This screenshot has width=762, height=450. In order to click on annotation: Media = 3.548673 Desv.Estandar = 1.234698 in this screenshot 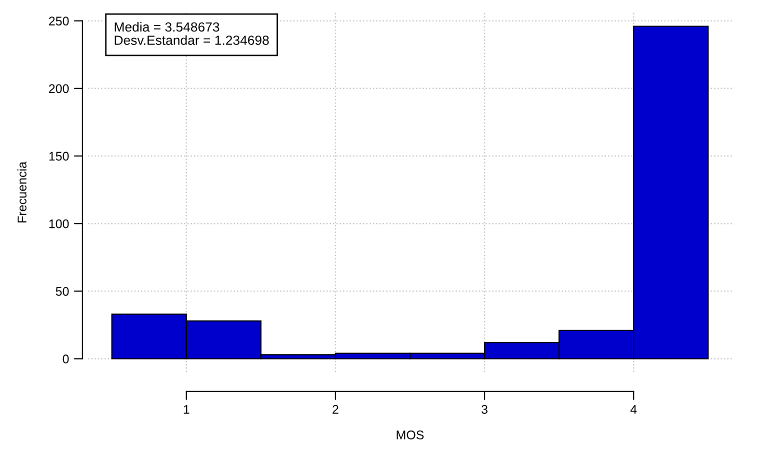, I will do `click(191, 33)`.